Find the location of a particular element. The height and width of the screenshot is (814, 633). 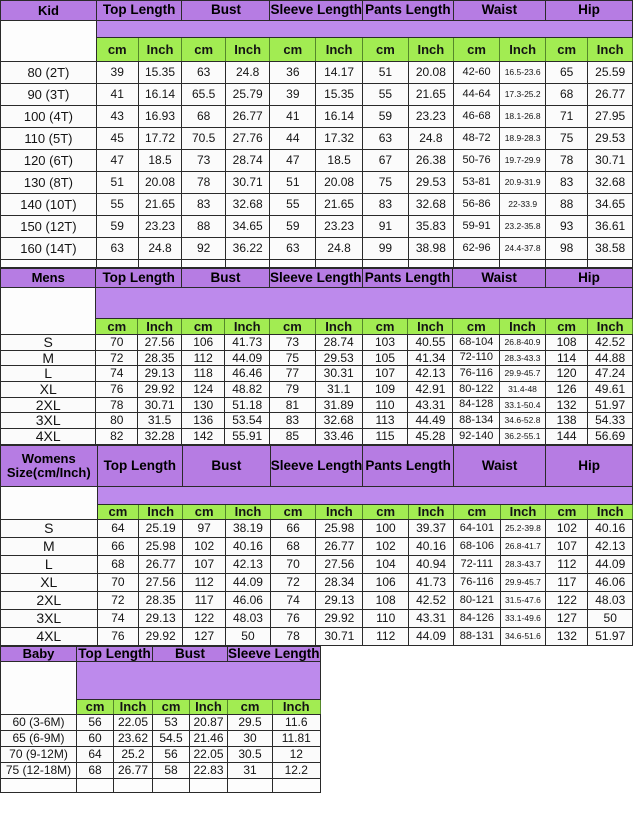

column-group-header: Bust is located at coordinates (226, 10).